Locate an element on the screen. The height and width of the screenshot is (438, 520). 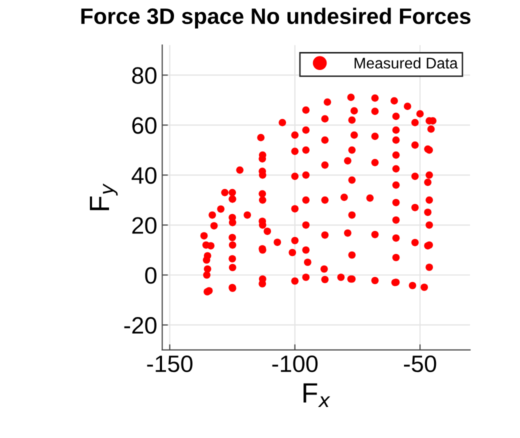
y-tick-label: 0 is located at coordinates (150, 275).